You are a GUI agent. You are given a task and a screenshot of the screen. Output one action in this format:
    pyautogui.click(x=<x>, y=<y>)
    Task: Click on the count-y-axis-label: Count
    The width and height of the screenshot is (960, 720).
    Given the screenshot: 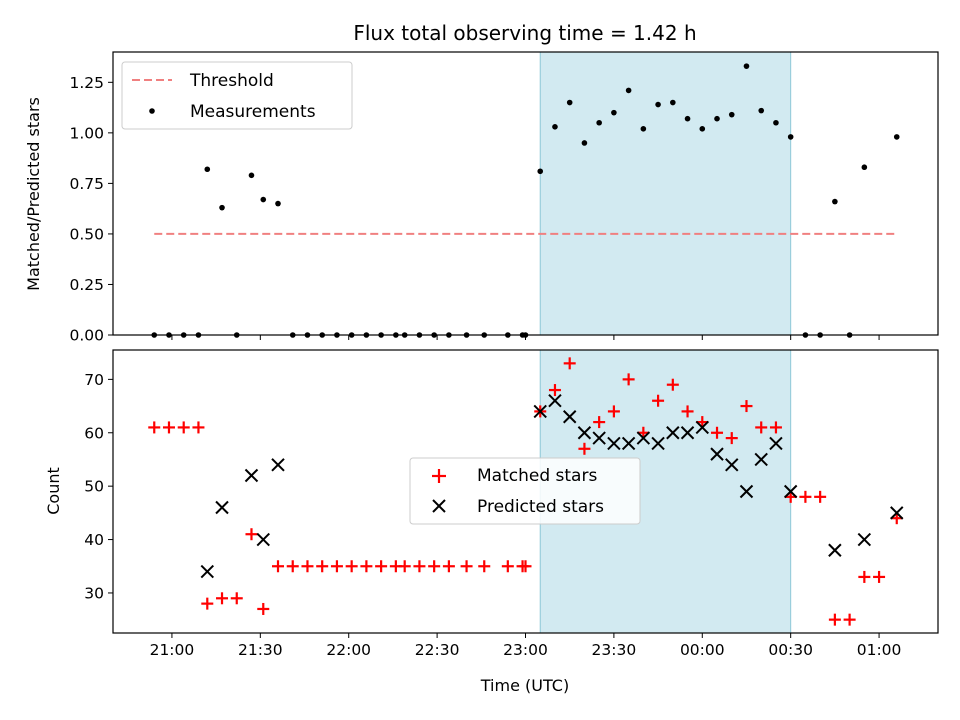 What is the action you would take?
    pyautogui.click(x=53, y=491)
    